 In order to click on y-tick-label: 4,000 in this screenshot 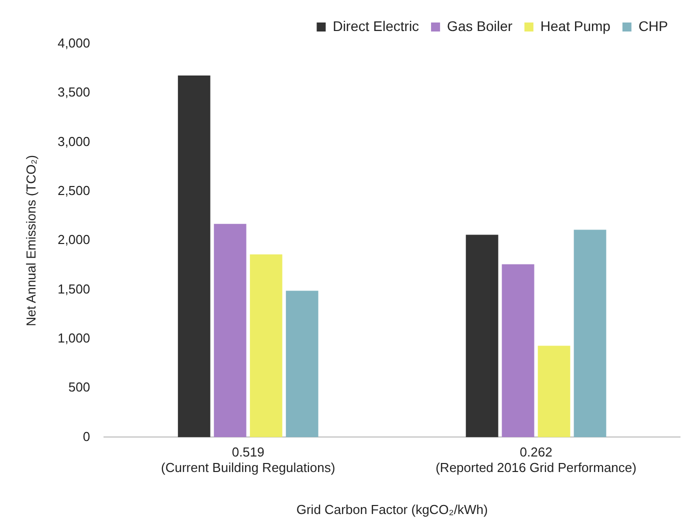, I will do `click(74, 43)`.